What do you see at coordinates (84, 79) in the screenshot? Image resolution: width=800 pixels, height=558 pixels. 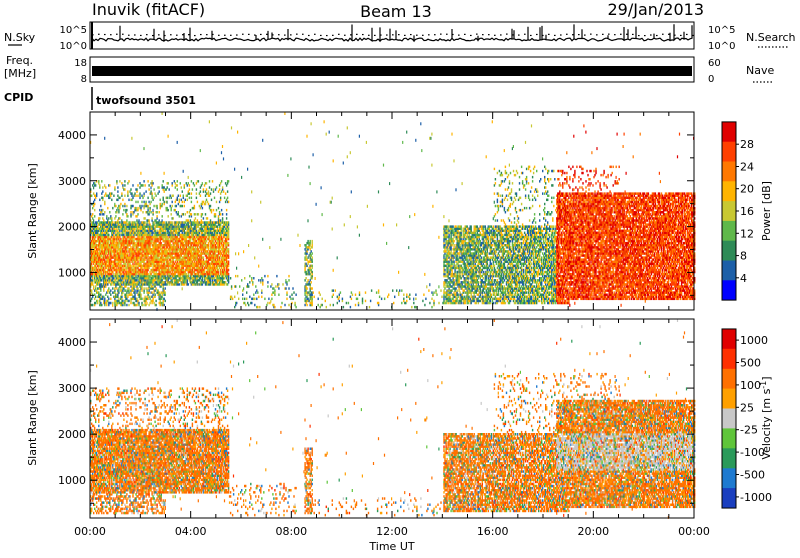 I see `freq-tick-bottom: 8` at bounding box center [84, 79].